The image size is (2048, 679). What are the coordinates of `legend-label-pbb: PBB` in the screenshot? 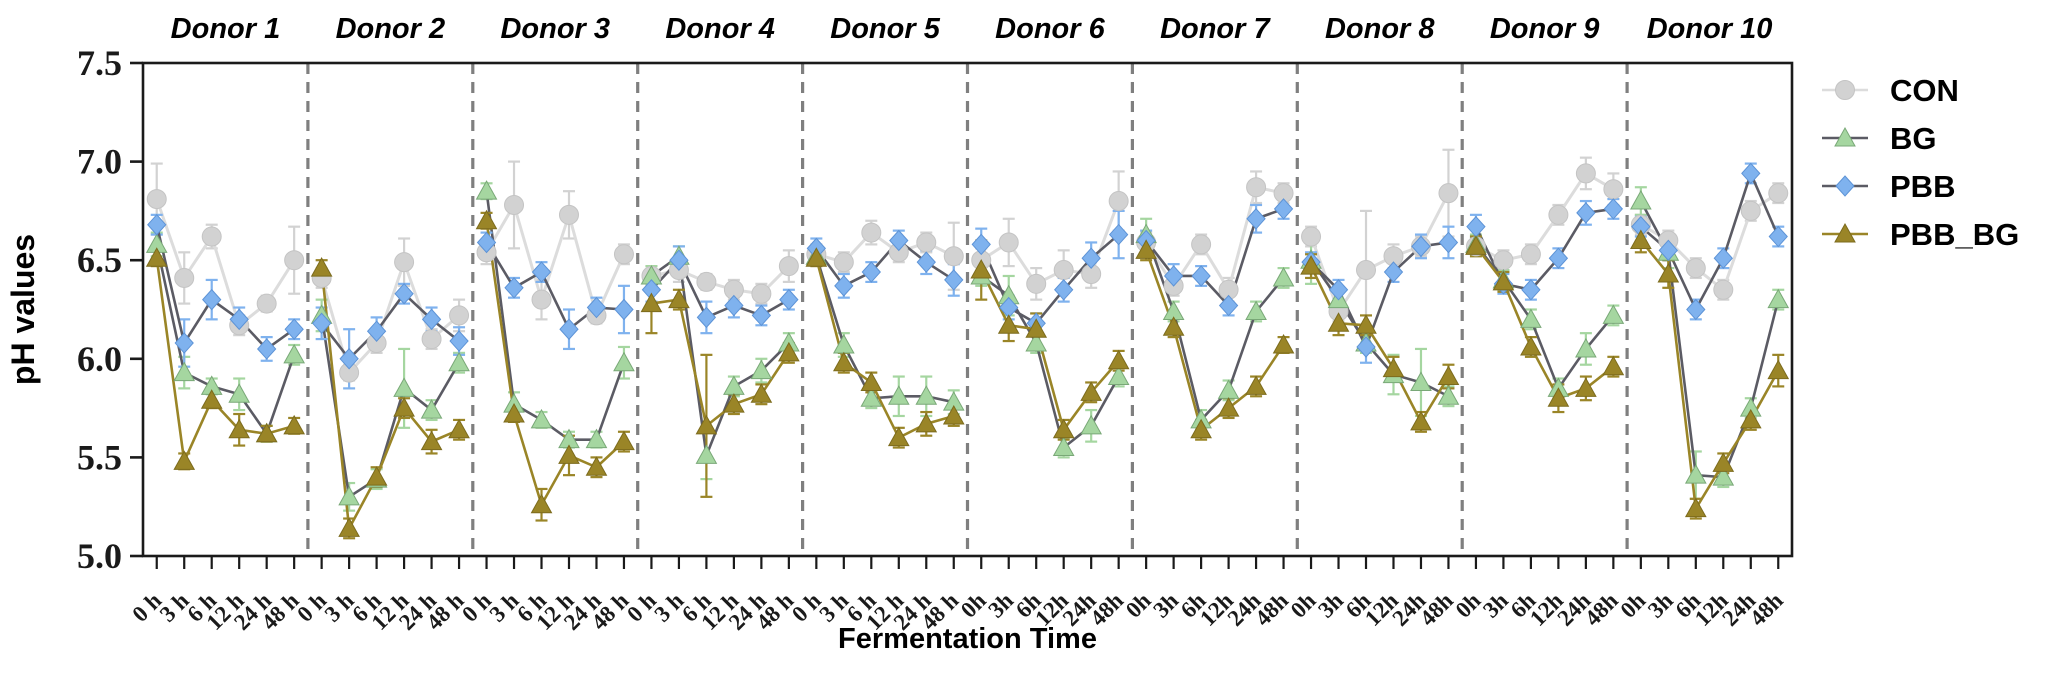 It's located at (1922, 186).